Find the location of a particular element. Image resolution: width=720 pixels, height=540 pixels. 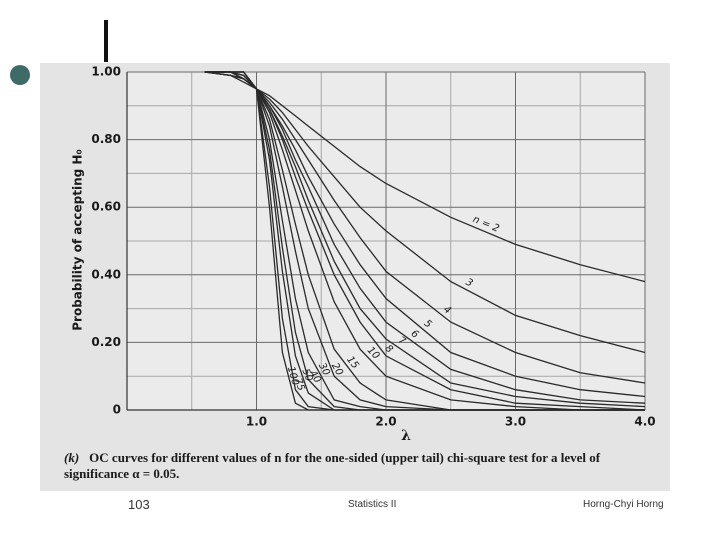

bullet is located at coordinates (20, 75).